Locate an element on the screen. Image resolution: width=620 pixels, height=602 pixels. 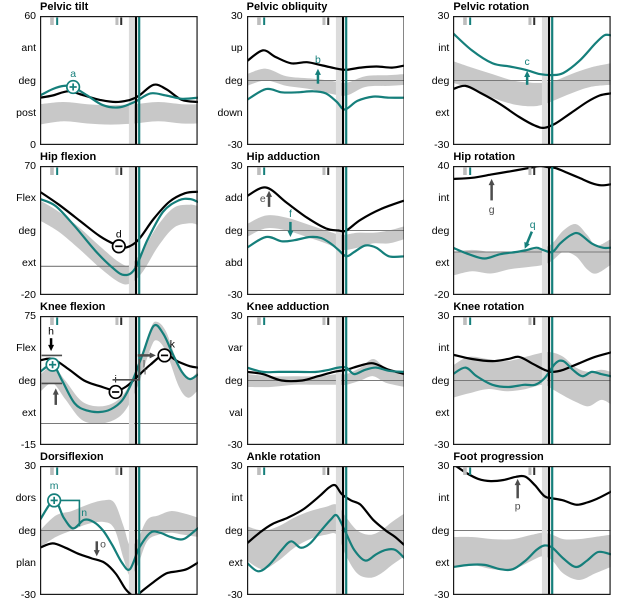
plot-canvas-hip-adduction: ef is located at coordinates (325, 230).